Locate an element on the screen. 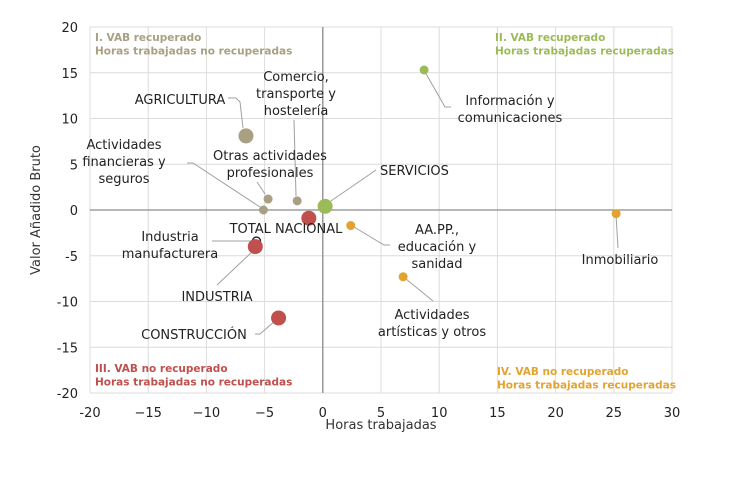 This screenshot has width=750, height=500. point-label-total-nacional: TOTAL NACIONAL is located at coordinates (286, 229).